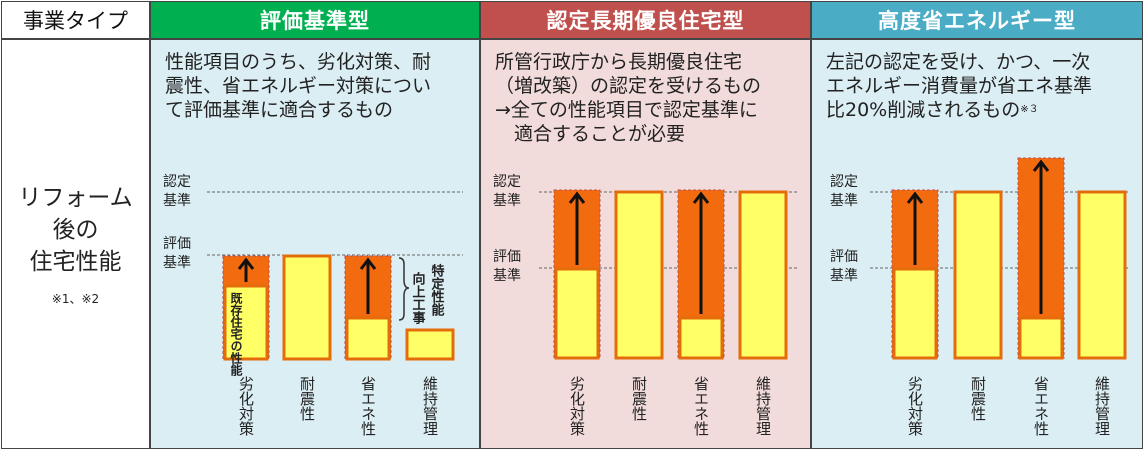 The width and height of the screenshot is (1144, 450). What do you see at coordinates (626, 110) in the screenshot?
I see `panel2-desc-line3: →全ての性能項目で認定基準に` at bounding box center [626, 110].